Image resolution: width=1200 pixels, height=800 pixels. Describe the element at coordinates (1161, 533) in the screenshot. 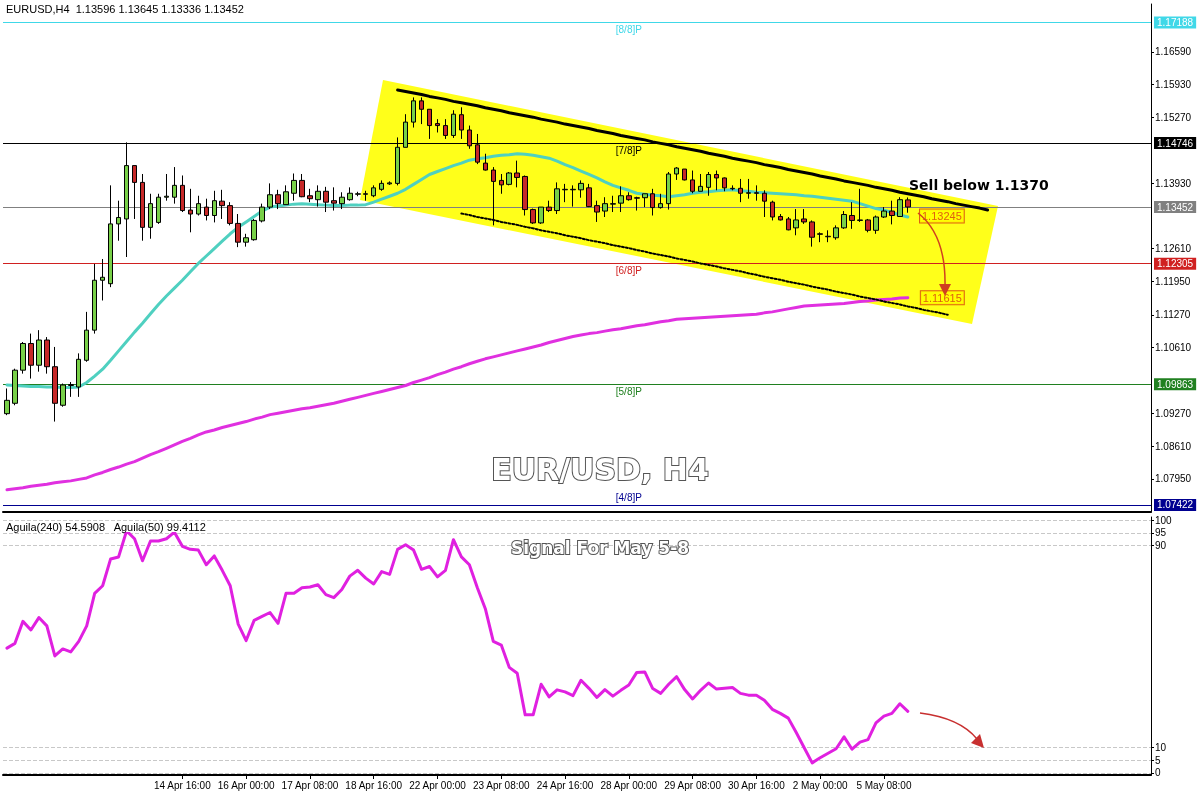

I see `y-tick-label: 95` at that location.